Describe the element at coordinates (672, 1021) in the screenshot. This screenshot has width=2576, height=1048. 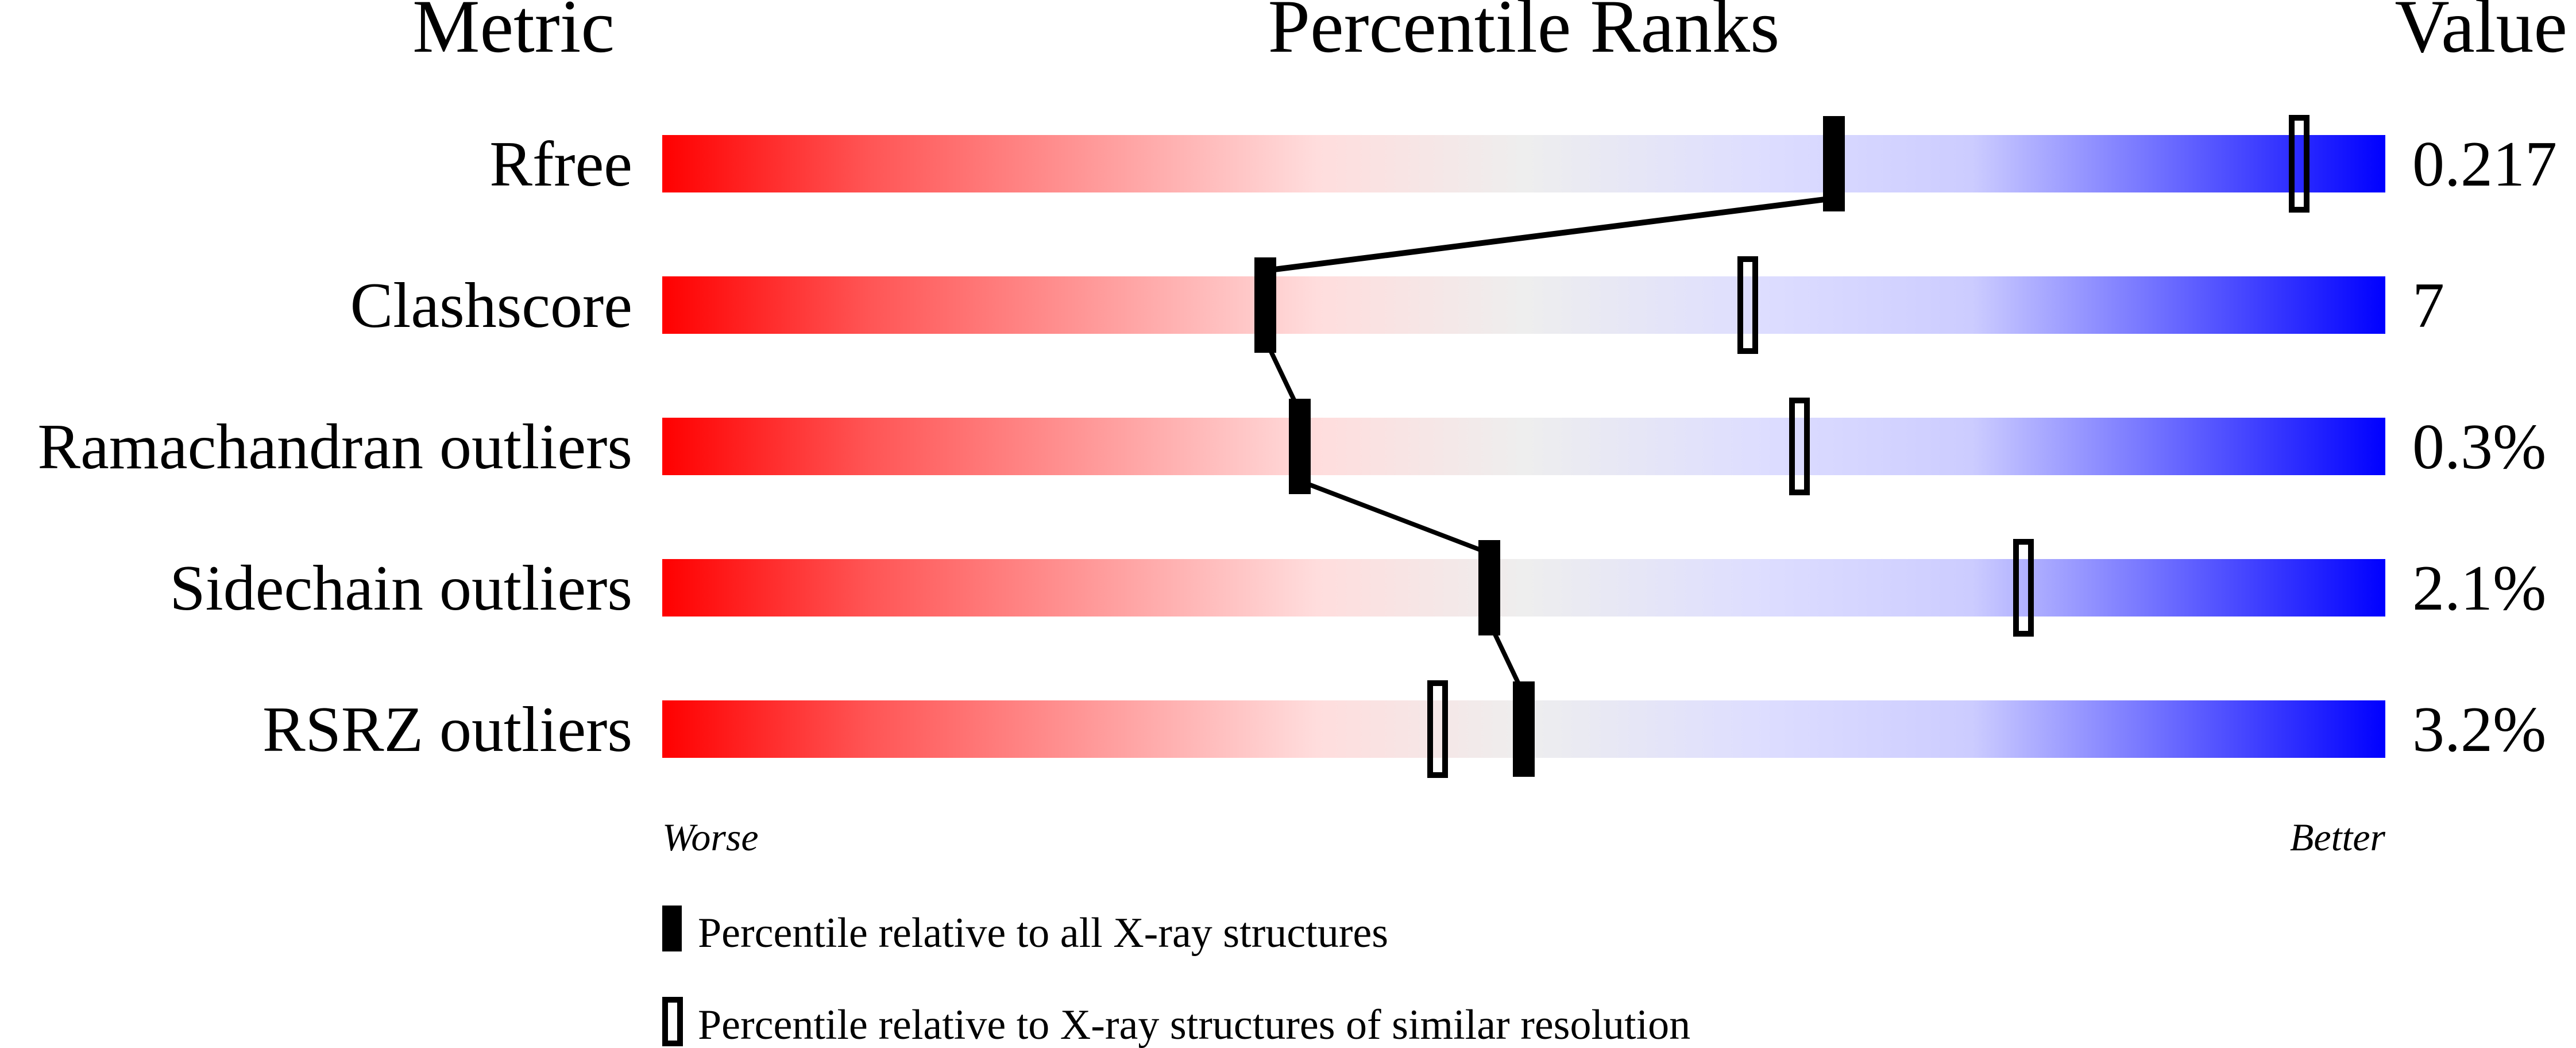
I see `legend-open-marker` at that location.